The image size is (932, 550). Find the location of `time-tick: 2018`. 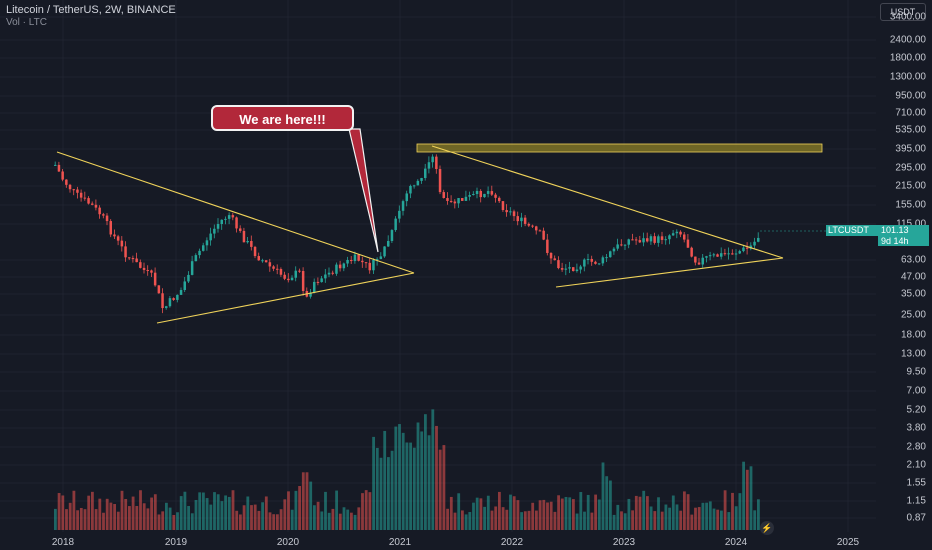

time-tick: 2018 is located at coordinates (63, 542).